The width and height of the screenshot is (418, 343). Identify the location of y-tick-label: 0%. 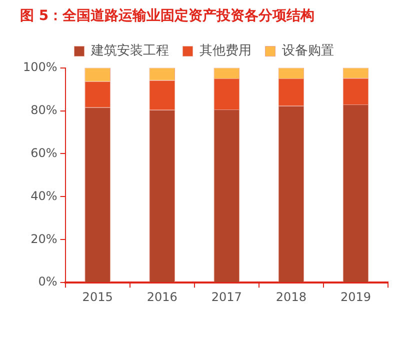
(48, 281).